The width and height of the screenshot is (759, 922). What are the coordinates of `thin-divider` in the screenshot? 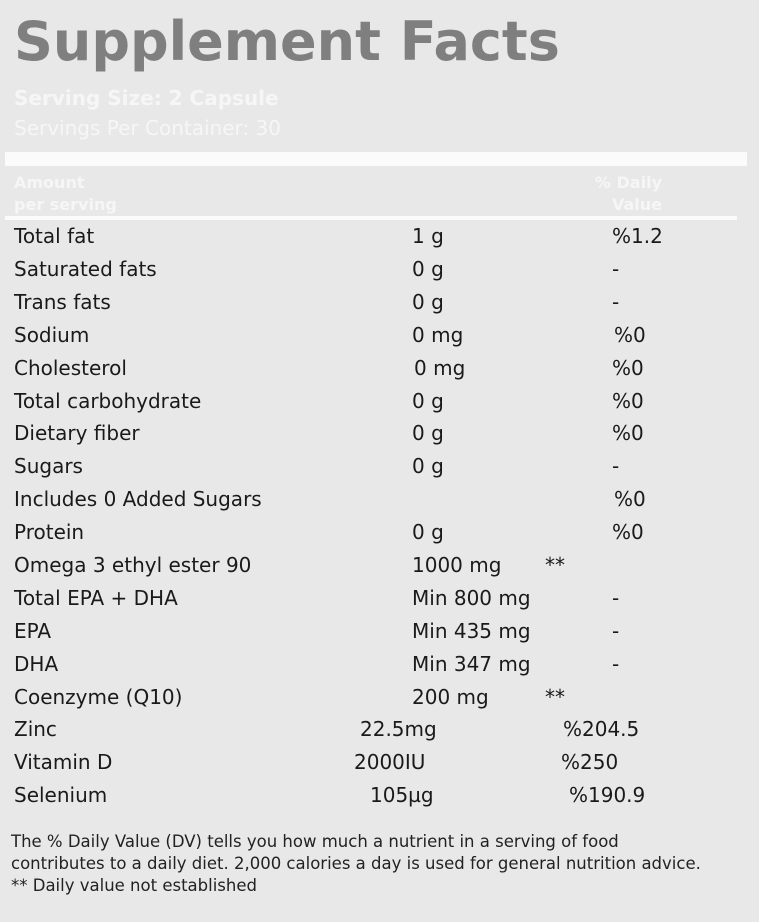 It's located at (371, 218).